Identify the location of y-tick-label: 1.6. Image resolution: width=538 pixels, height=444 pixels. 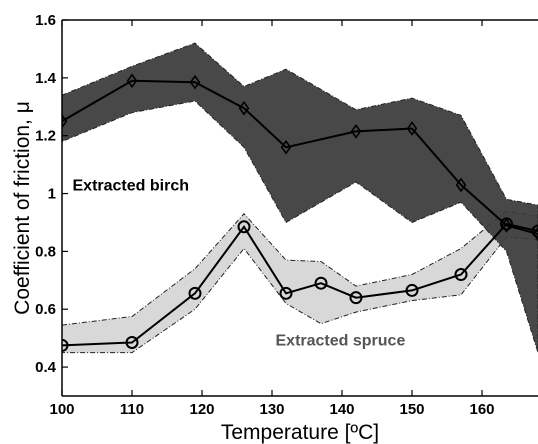
(45, 20).